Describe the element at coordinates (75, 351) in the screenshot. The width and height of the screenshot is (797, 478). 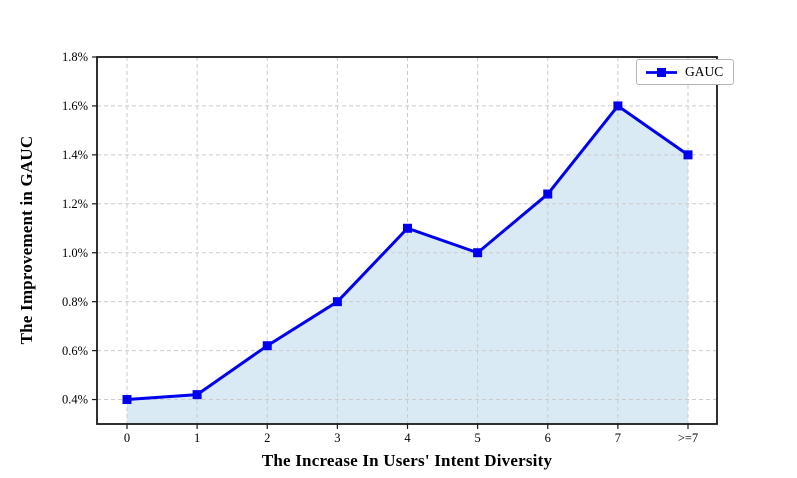
I see `y-tick-label: 0.6%` at that location.